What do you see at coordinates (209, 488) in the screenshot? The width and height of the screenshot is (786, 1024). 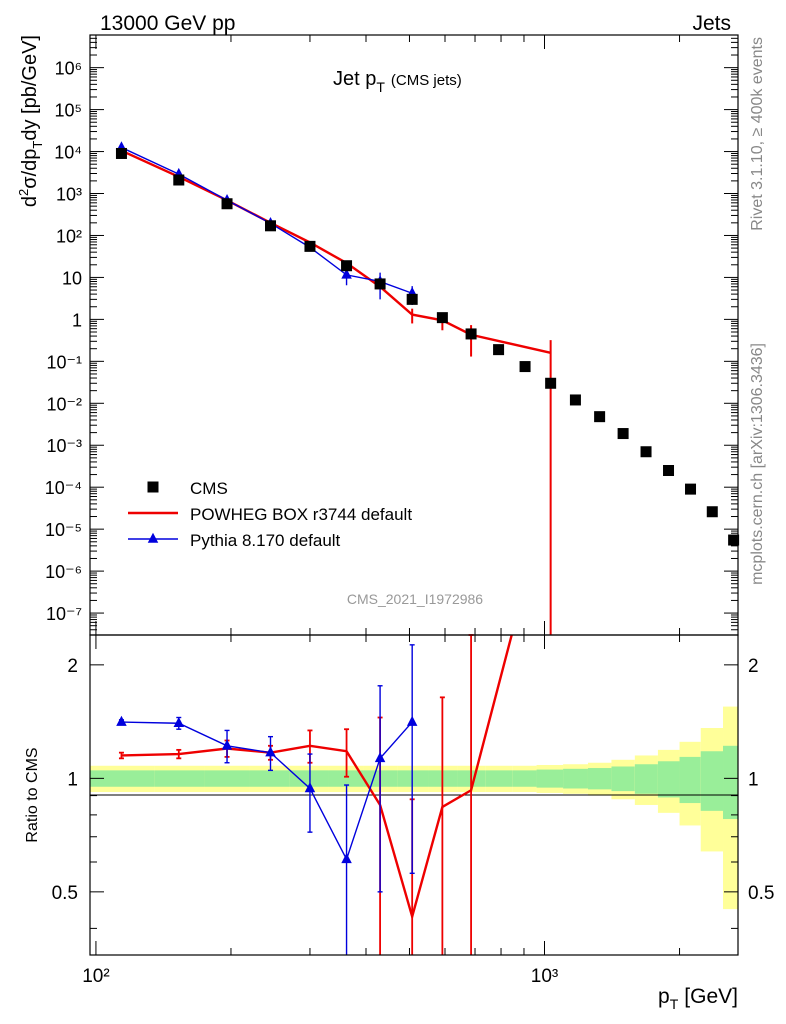 I see `legend-label: CMS` at bounding box center [209, 488].